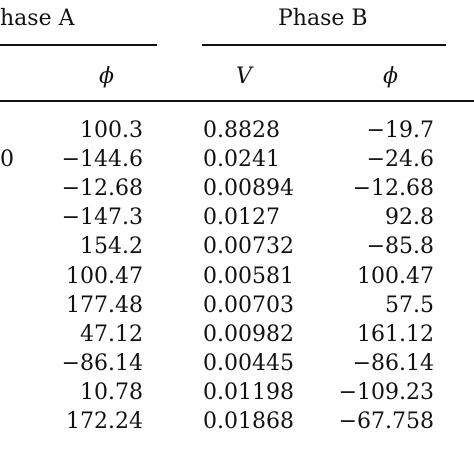 The height and width of the screenshot is (474, 474). What do you see at coordinates (102, 363) in the screenshot?
I see `phi-a-cell: −86.14` at bounding box center [102, 363].